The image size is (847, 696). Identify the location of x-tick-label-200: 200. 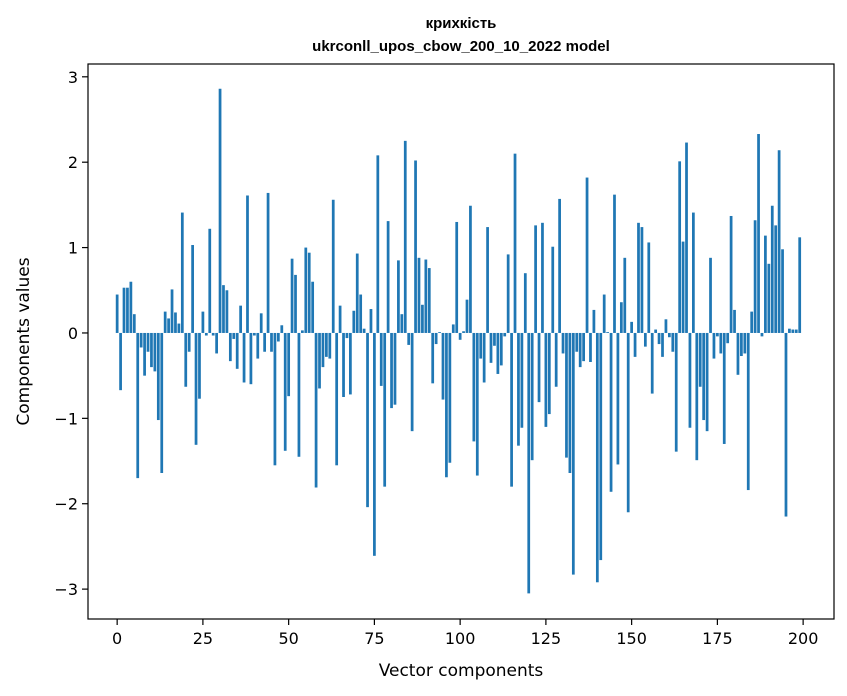
(803, 638).